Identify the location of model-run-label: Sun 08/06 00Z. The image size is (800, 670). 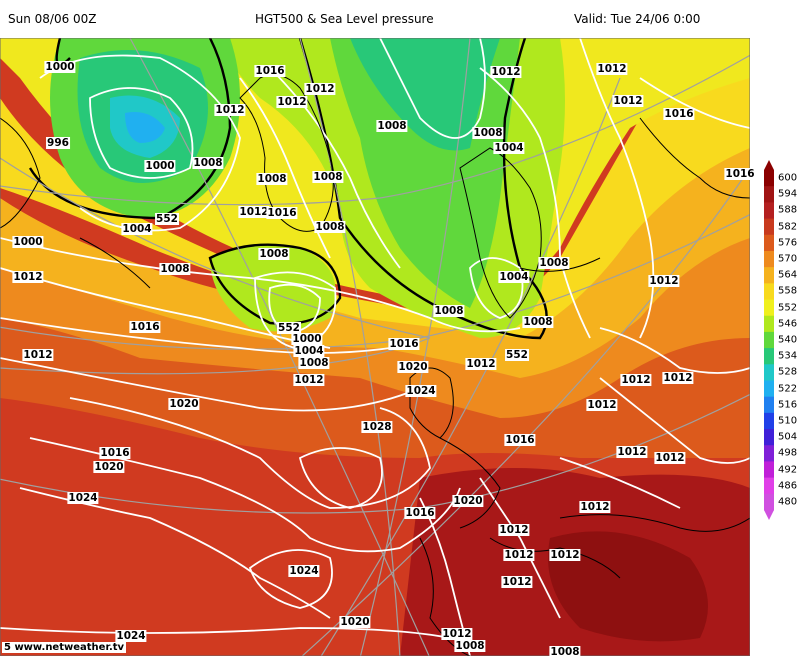
(52, 19).